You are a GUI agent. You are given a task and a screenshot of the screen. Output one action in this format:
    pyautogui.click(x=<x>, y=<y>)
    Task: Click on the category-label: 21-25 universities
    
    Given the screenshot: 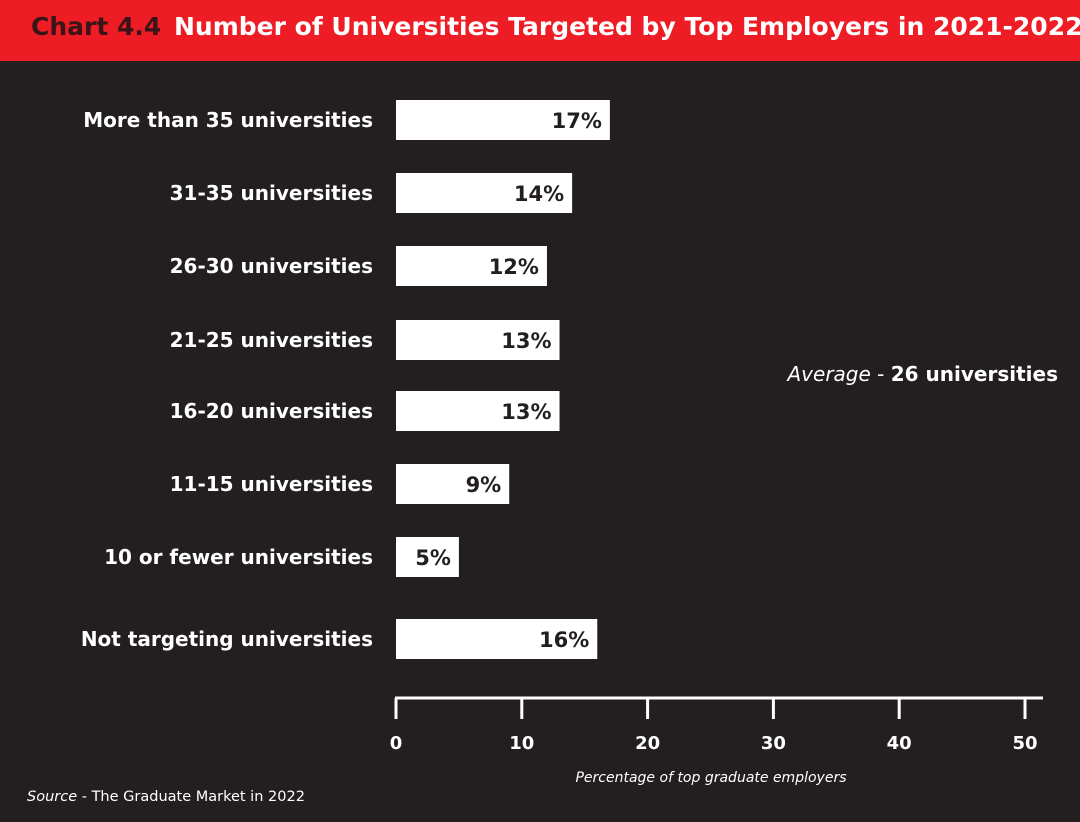 What is the action you would take?
    pyautogui.click(x=271, y=340)
    